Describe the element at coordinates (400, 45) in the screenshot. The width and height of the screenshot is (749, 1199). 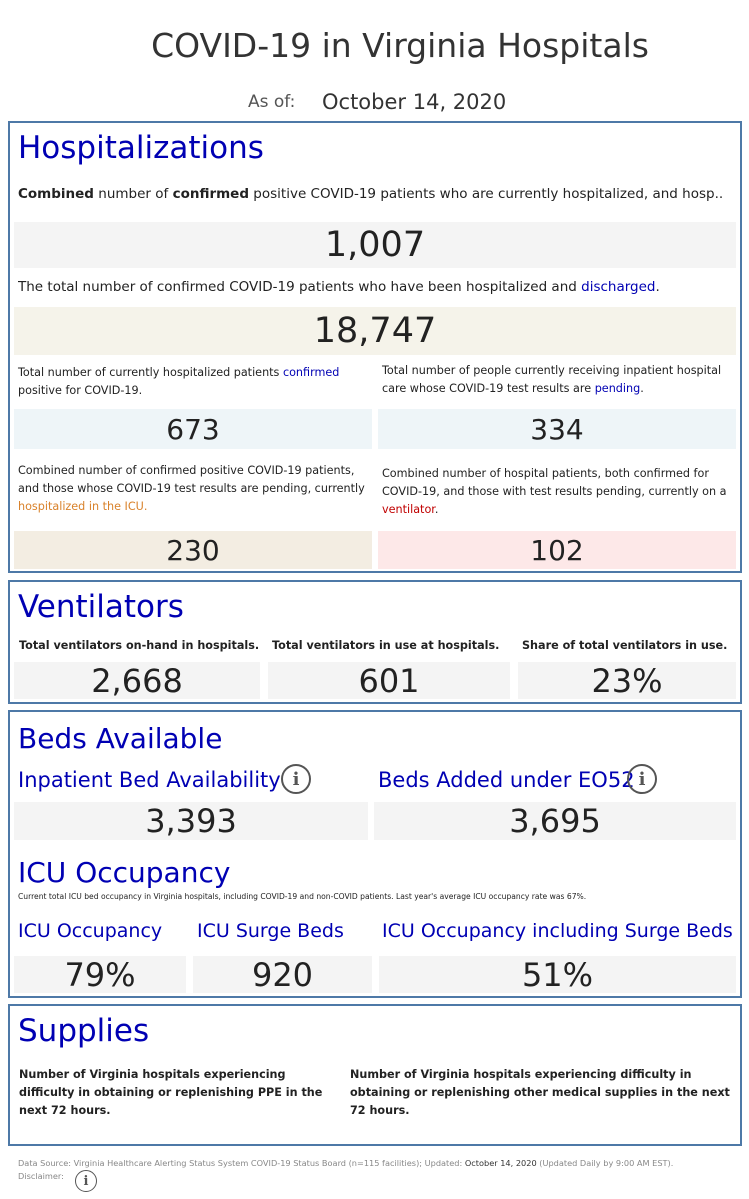
I see `page-title: COVID-19 in Virginia Hospitals` at that location.